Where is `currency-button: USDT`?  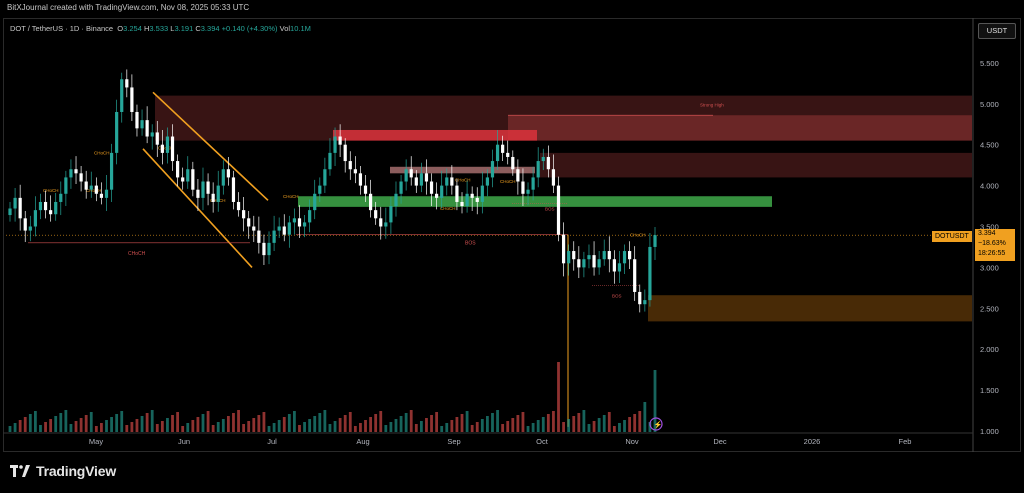 currency-button: USDT is located at coordinates (997, 31).